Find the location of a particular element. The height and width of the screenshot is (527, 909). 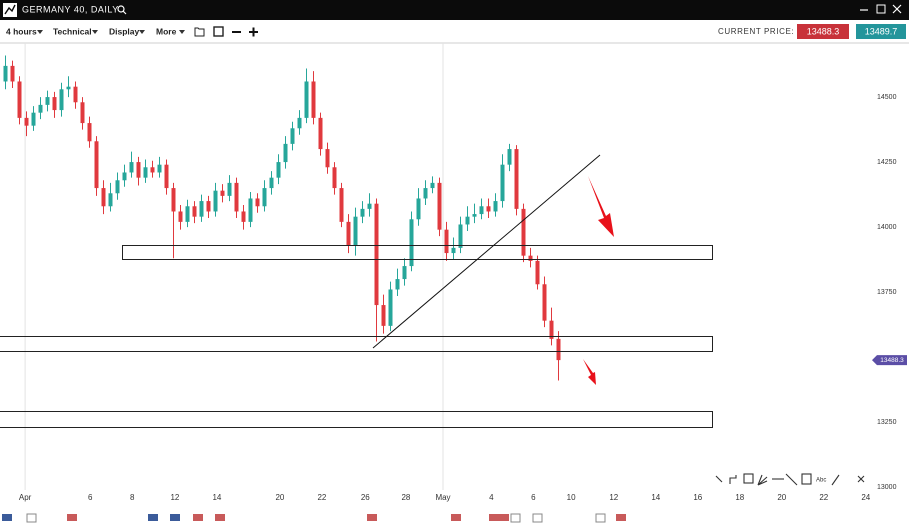

x-tick-label: 20 is located at coordinates (279, 497).